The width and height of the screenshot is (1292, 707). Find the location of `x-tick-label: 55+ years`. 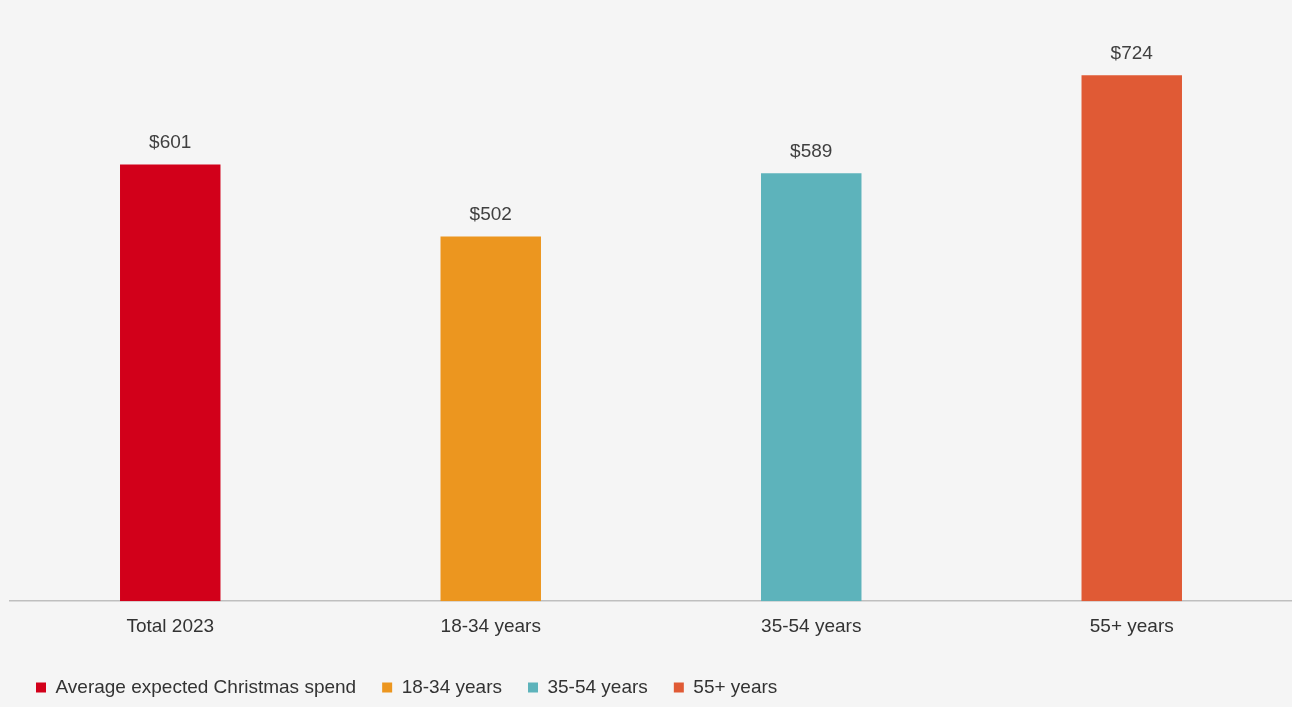

x-tick-label: 55+ years is located at coordinates (1131, 625).